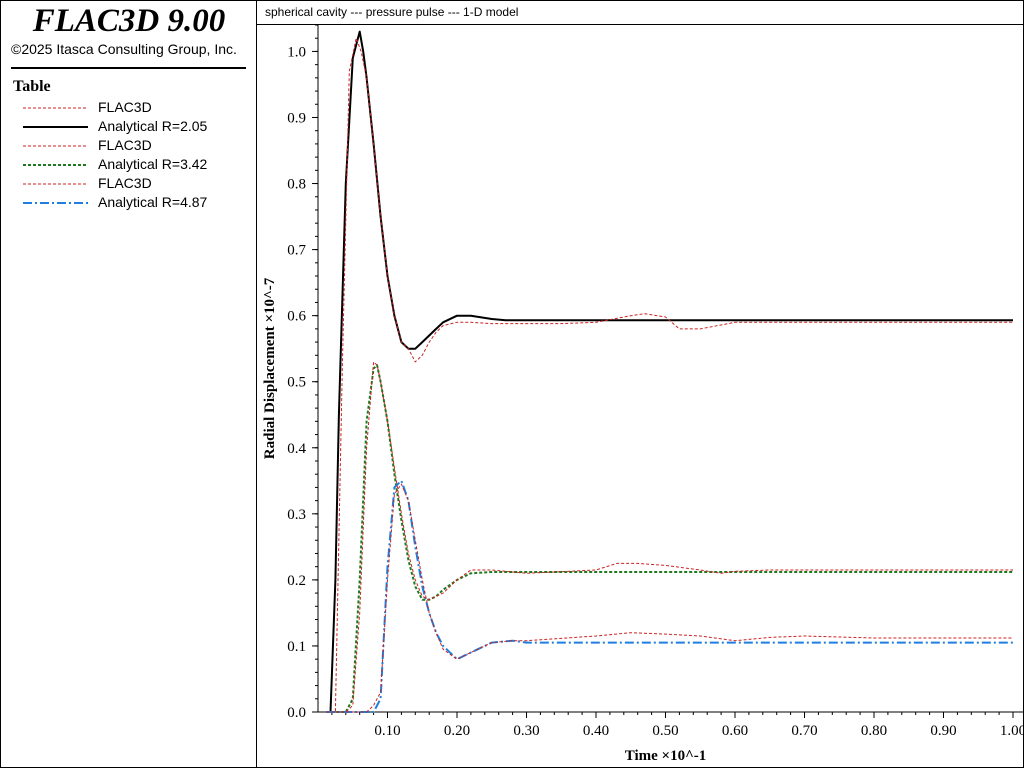  Describe the element at coordinates (153, 164) in the screenshot. I see `legend-label: Analytical R=3.42` at that location.